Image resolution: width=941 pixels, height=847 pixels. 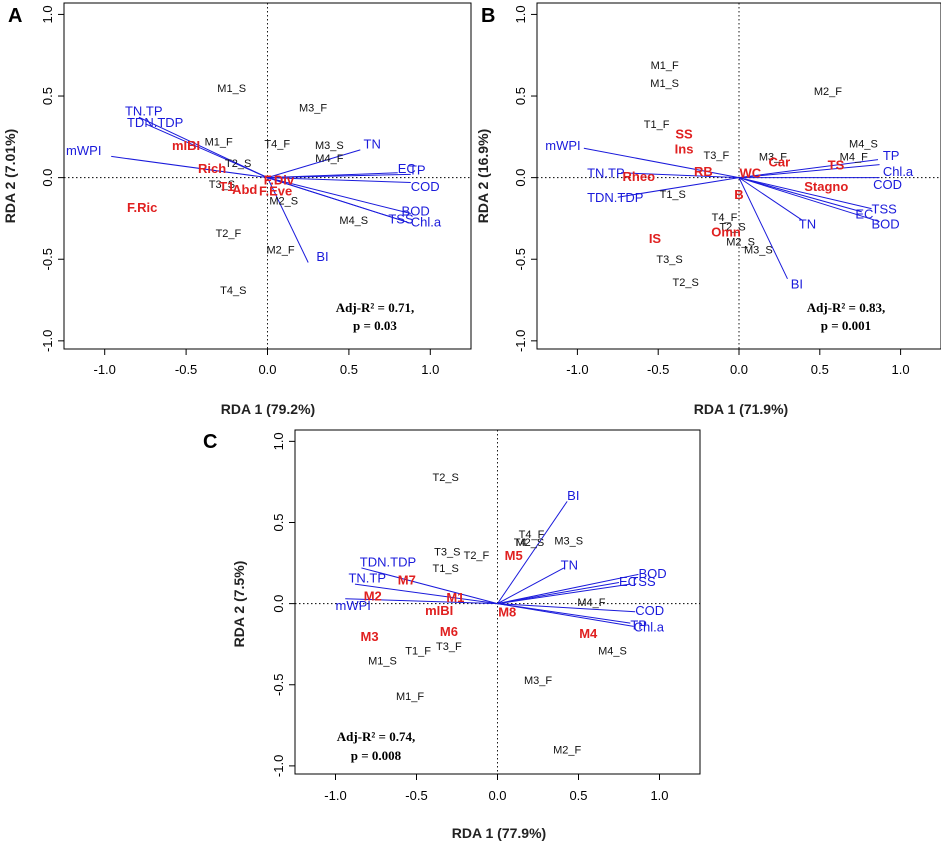 I want to click on response-label: F.Div, so click(x=279, y=179).